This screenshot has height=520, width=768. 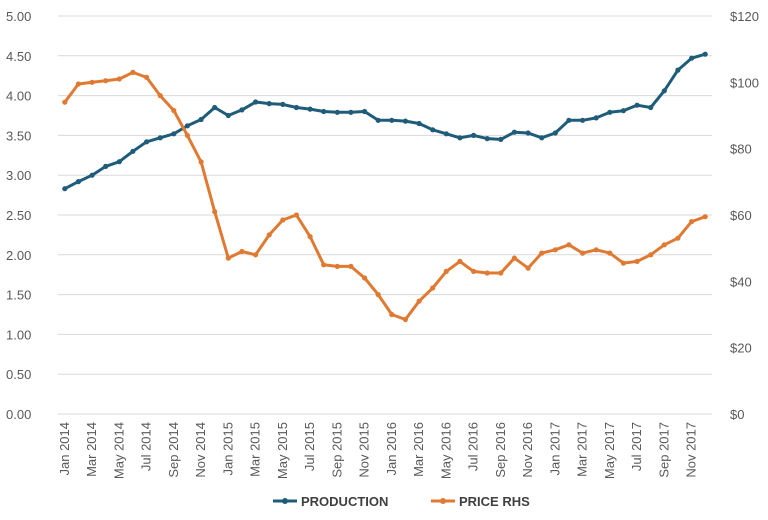 I want to click on right-axis-tick-label: $100, so click(x=744, y=82).